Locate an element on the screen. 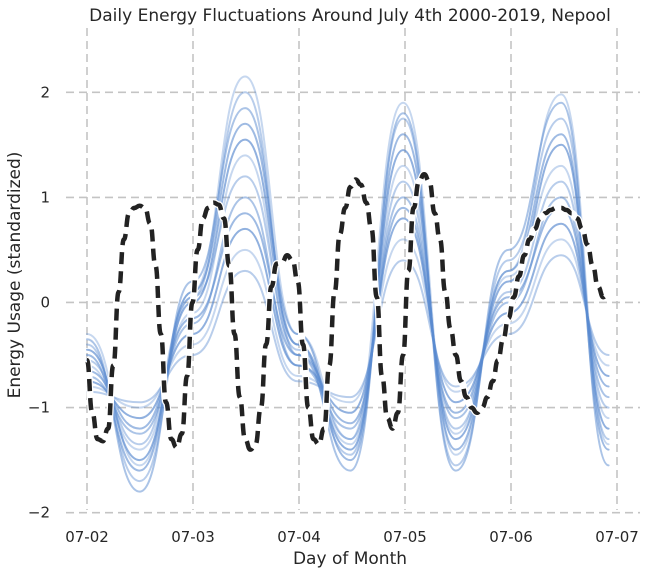 The width and height of the screenshot is (647, 575). y-axis-label: Energy Usage (standardized) is located at coordinates (15, 275).